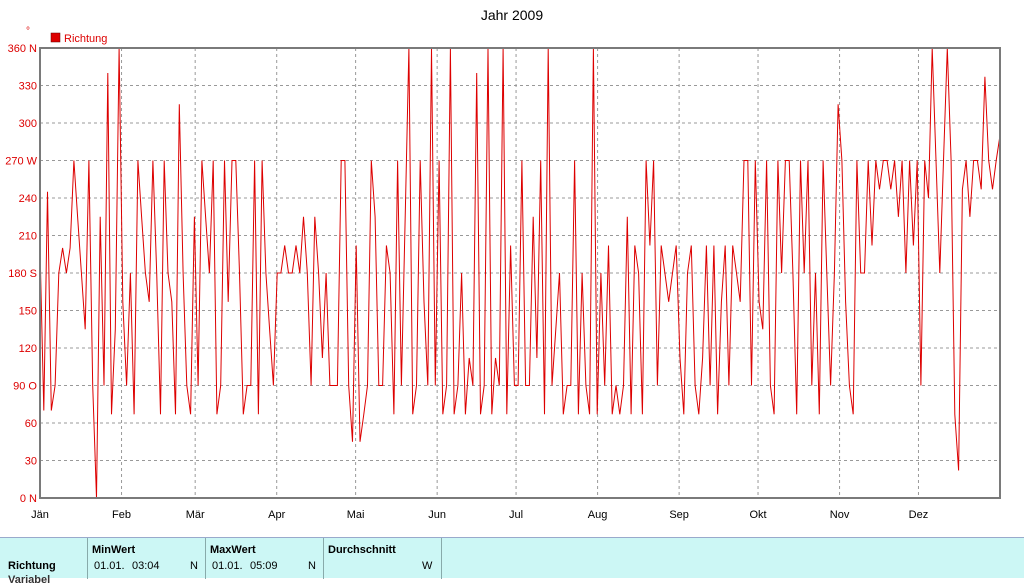  Describe the element at coordinates (362, 550) in the screenshot. I see `avg-header: Durchschnitt` at that location.